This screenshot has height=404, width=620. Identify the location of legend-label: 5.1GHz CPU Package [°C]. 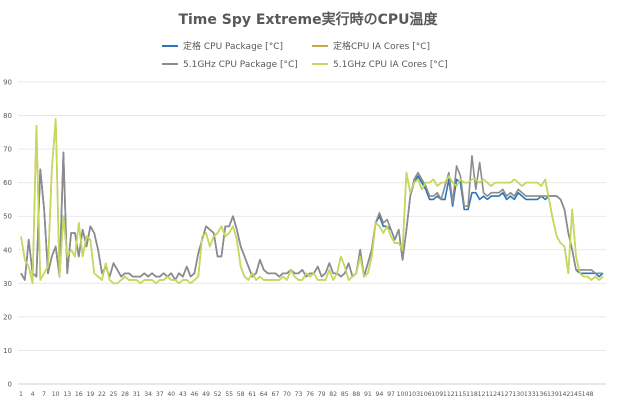
(240, 65).